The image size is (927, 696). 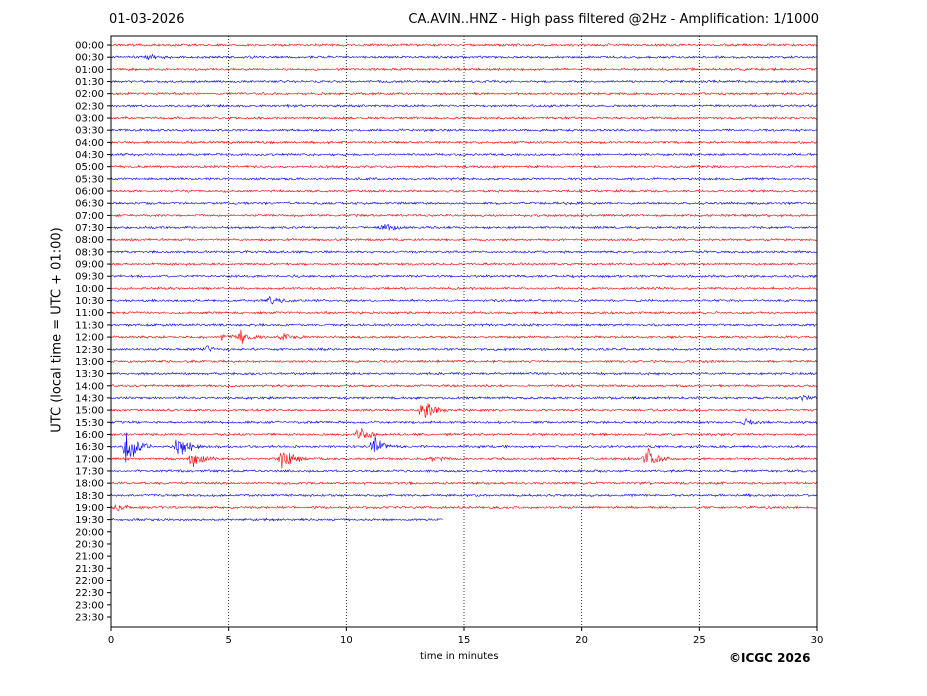 I want to click on row-label-10:00: 10:00, so click(x=89, y=289).